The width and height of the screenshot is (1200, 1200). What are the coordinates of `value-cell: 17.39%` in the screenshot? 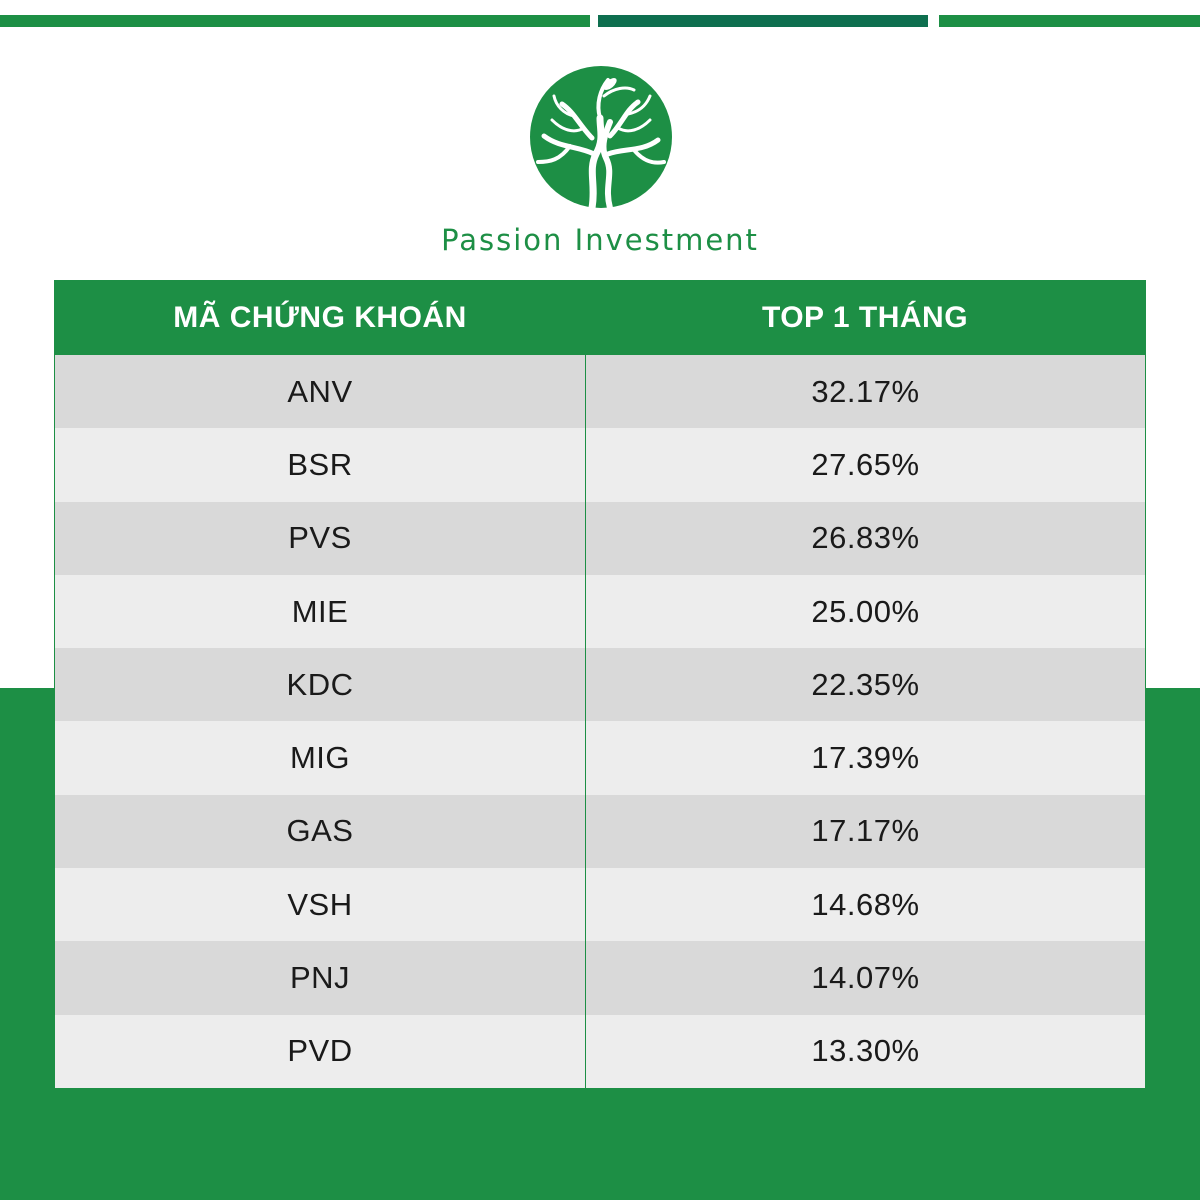 It's located at (865, 758).